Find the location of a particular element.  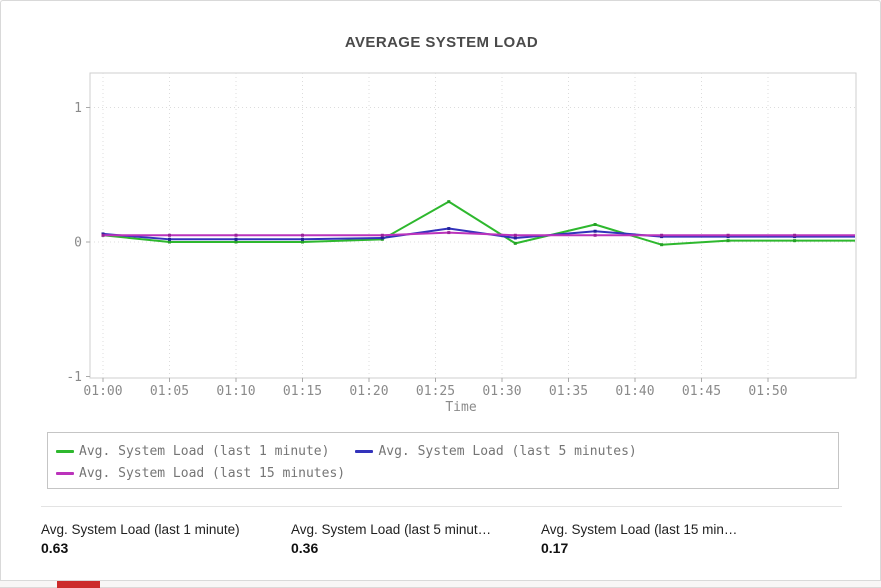

x-tick-label: 01:35 is located at coordinates (568, 391).